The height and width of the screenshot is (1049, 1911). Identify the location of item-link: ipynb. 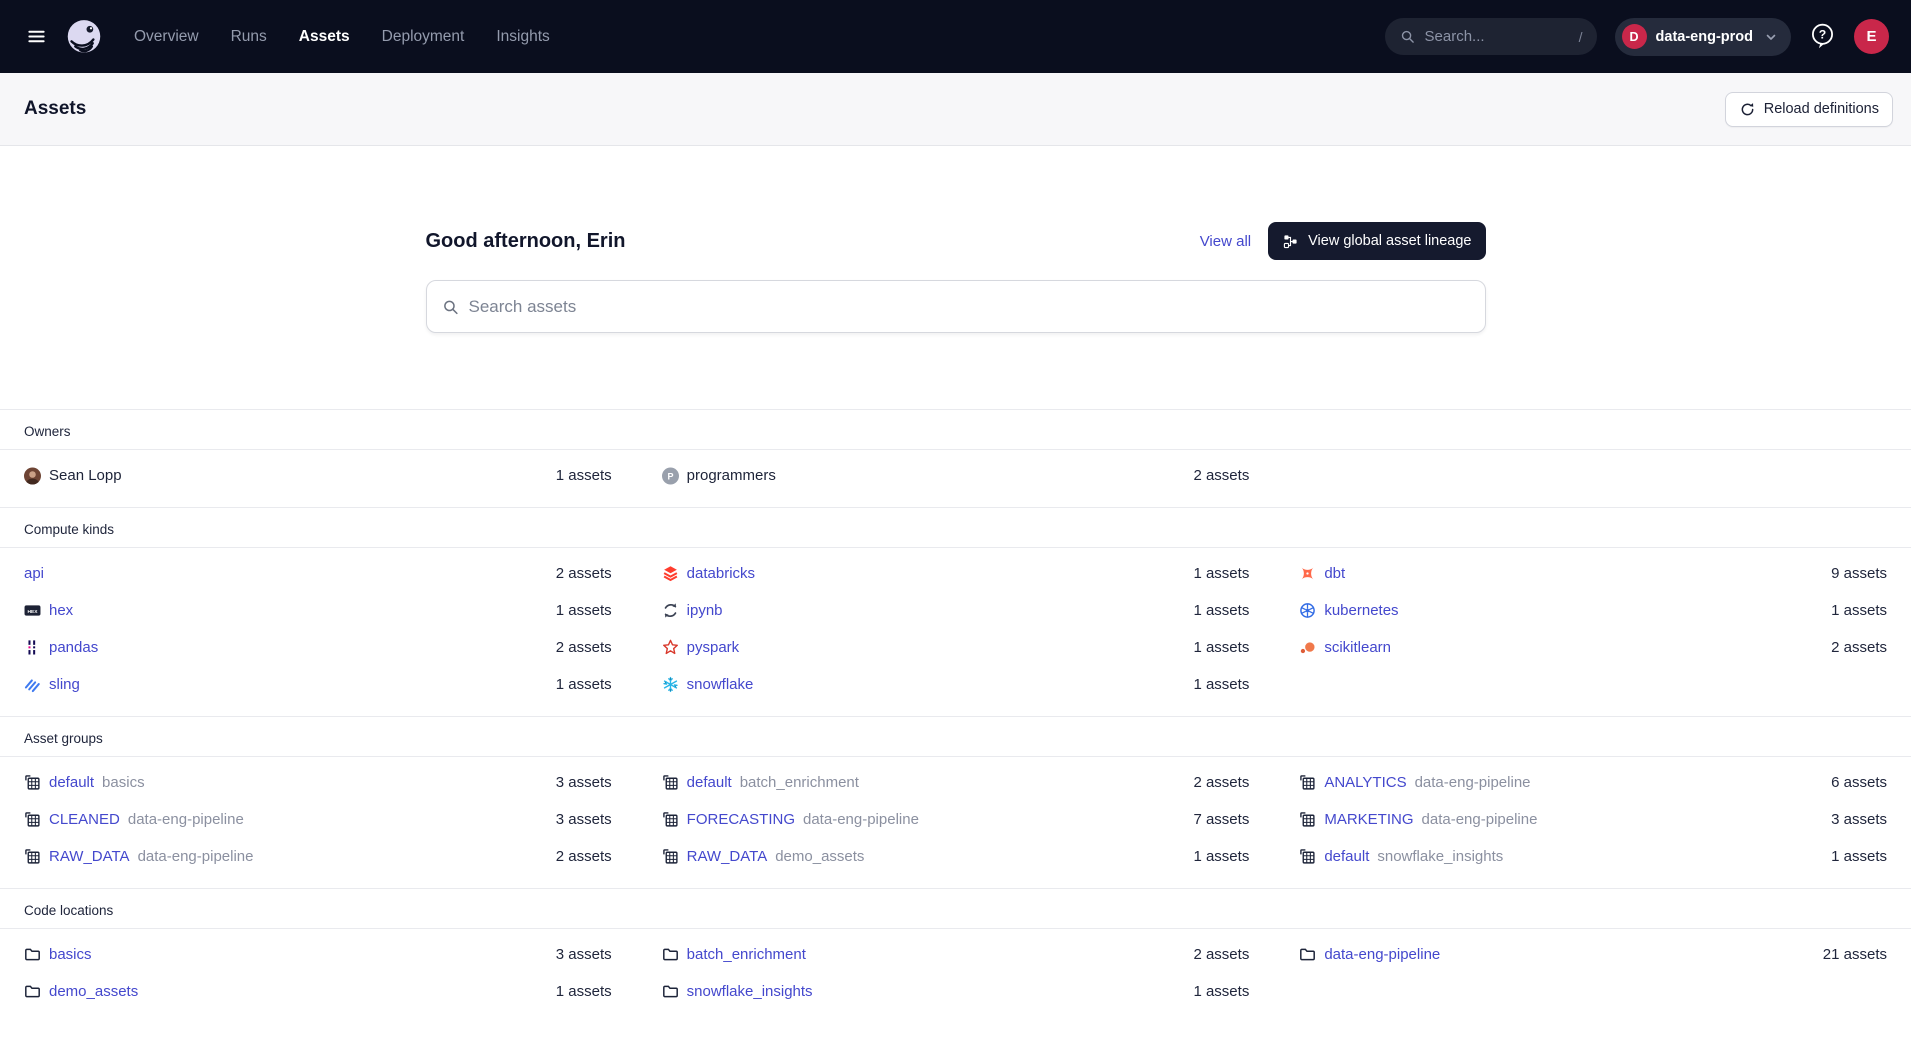
(704, 610).